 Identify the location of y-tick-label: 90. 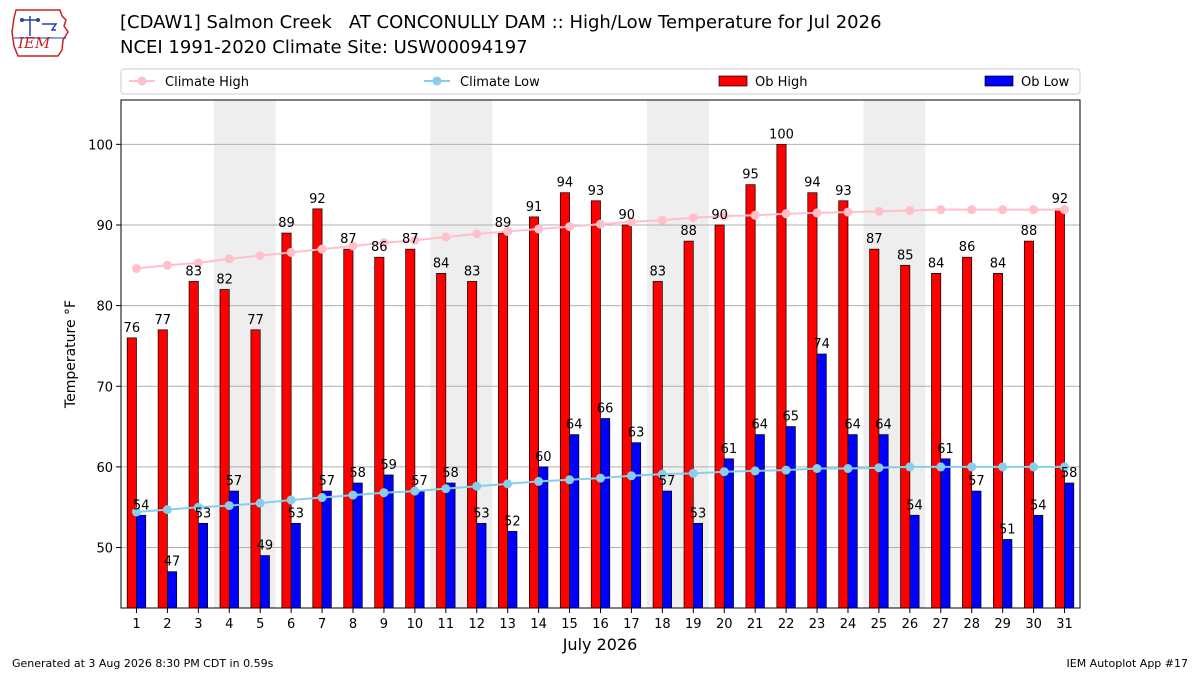
(104, 226).